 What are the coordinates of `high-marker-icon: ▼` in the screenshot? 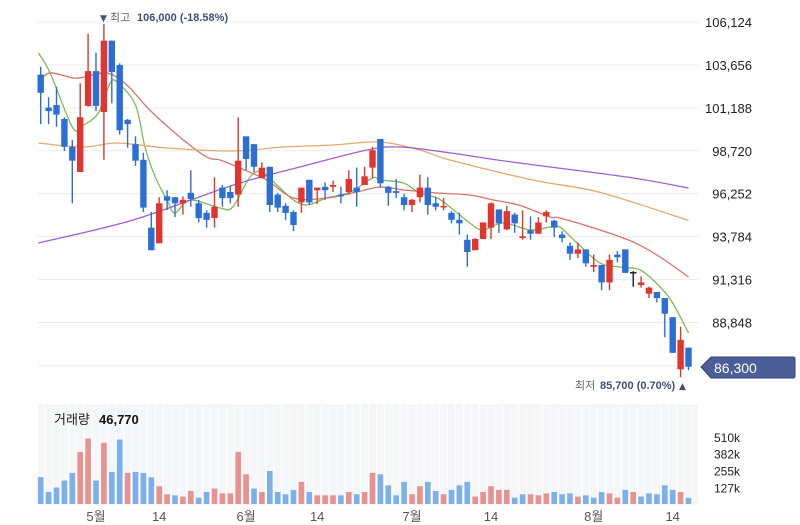 It's located at (103, 19).